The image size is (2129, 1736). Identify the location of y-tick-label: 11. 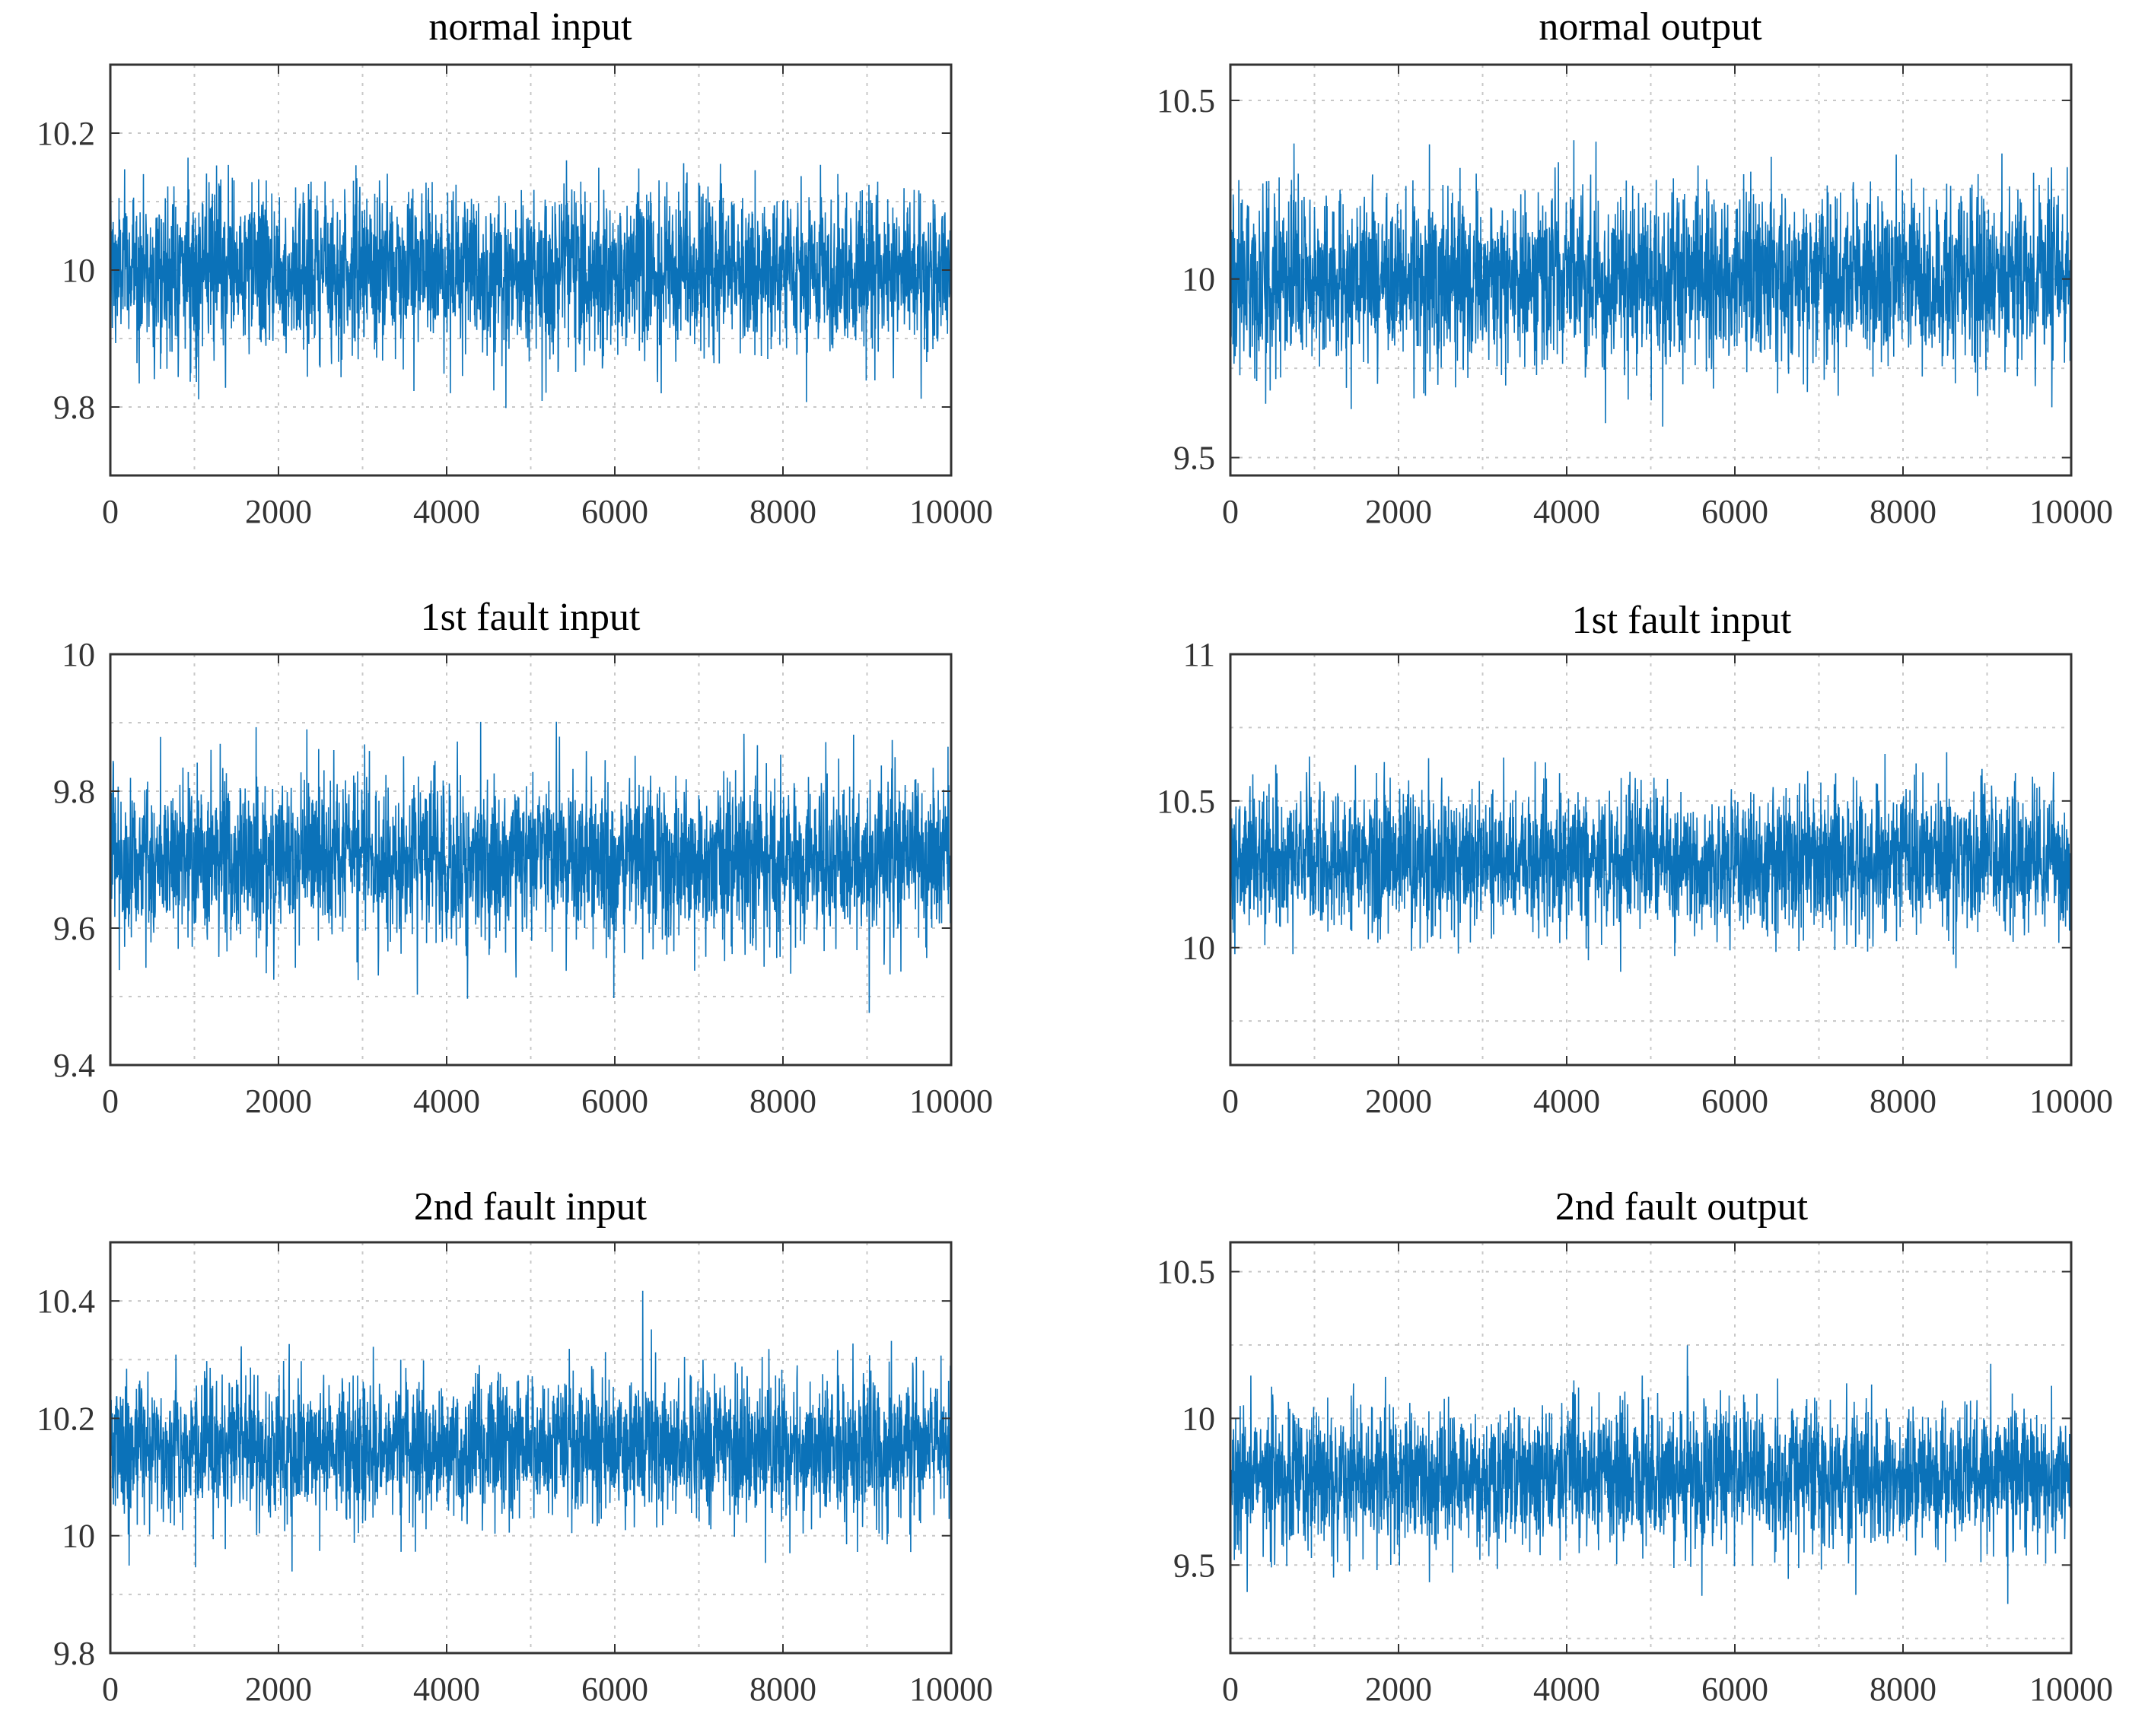
(1199, 654).